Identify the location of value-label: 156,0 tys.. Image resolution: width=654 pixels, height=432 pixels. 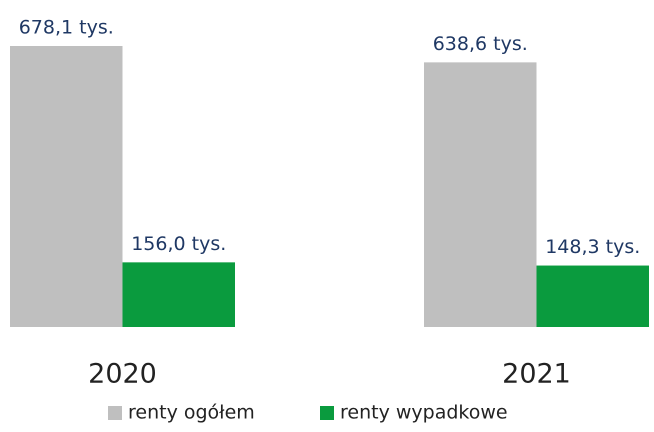
(178, 244).